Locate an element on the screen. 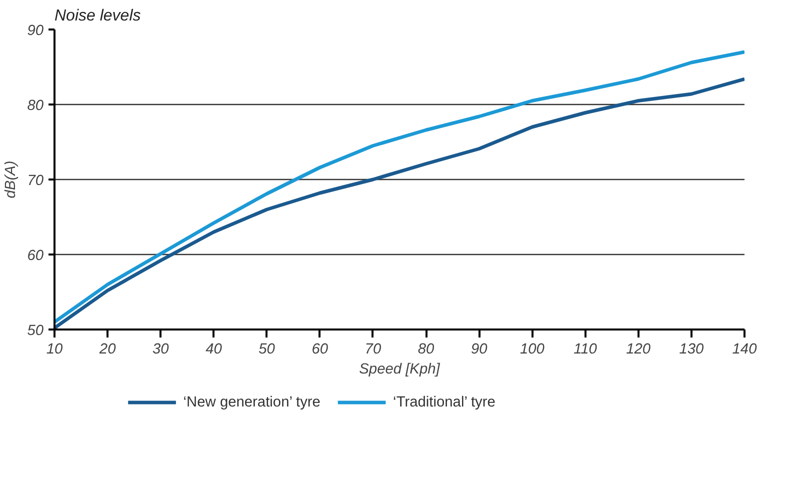  y-tick-label: 70 is located at coordinates (35, 181).